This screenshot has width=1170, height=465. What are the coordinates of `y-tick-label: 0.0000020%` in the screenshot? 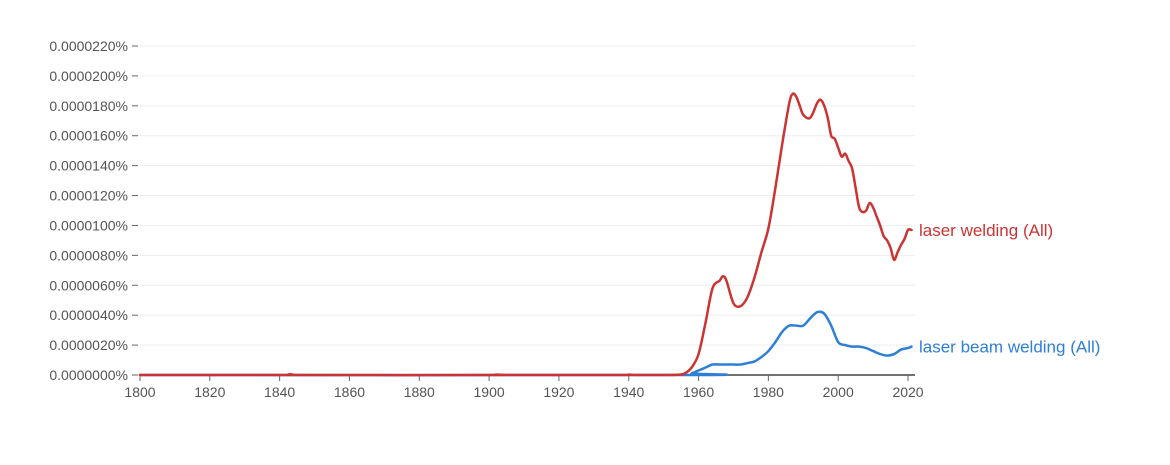 It's located at (88, 345).